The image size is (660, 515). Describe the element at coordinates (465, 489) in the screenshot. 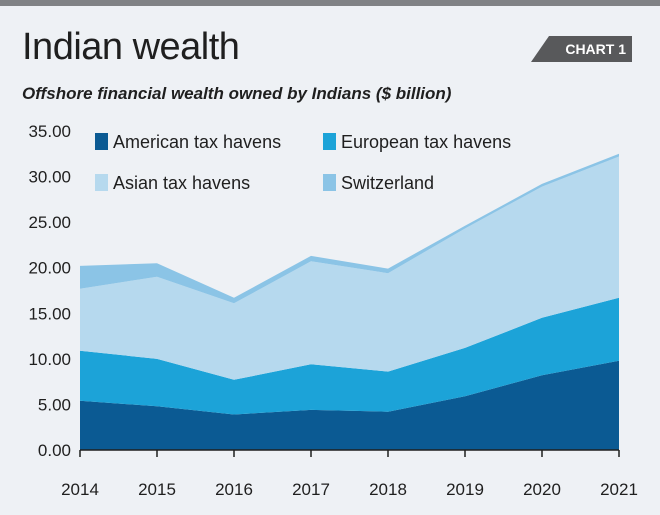

I see `x-tick-label: 2019` at that location.